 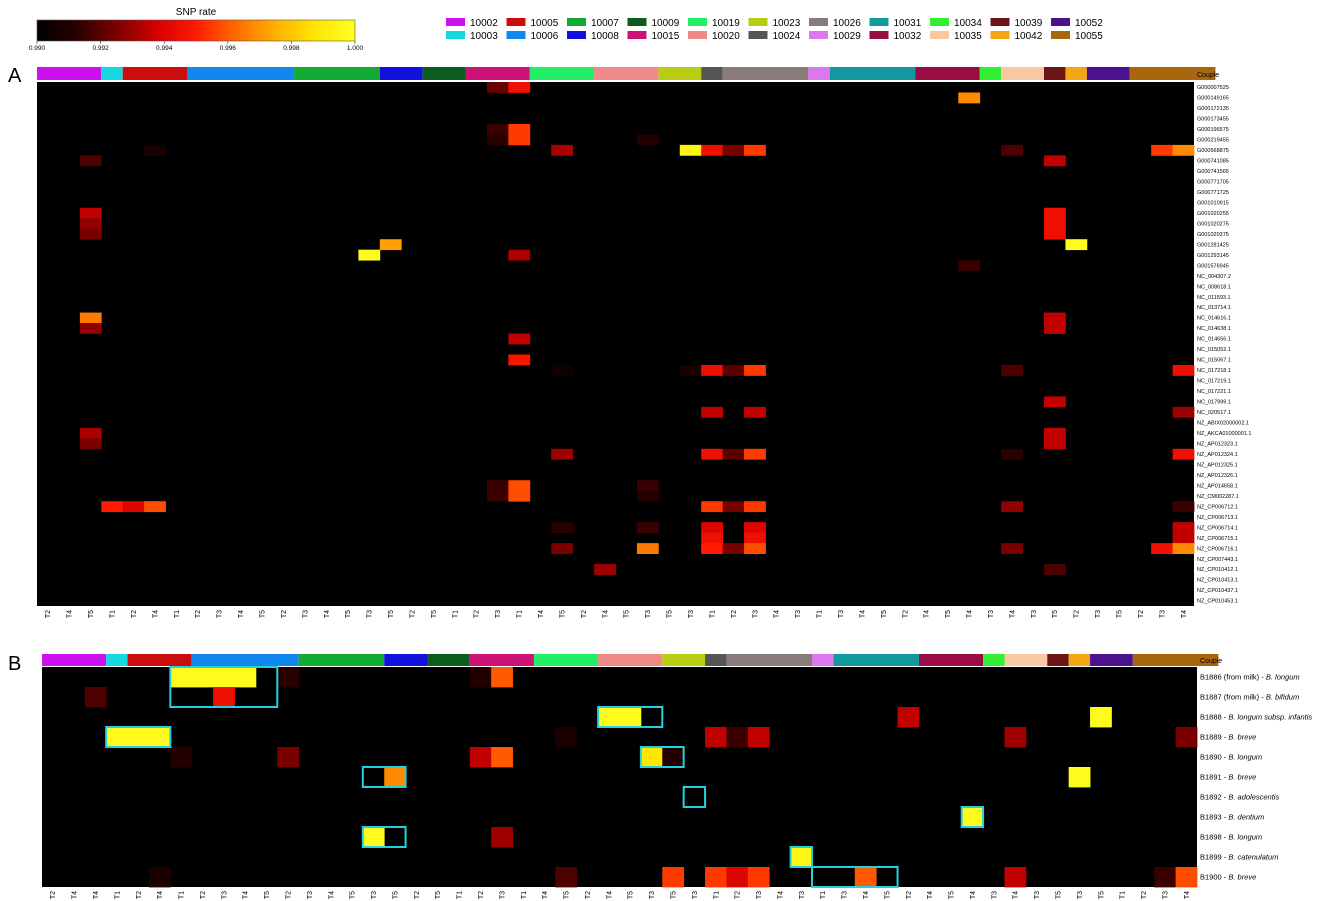 I want to click on y-tick-label: G001576945, so click(x=1213, y=266).